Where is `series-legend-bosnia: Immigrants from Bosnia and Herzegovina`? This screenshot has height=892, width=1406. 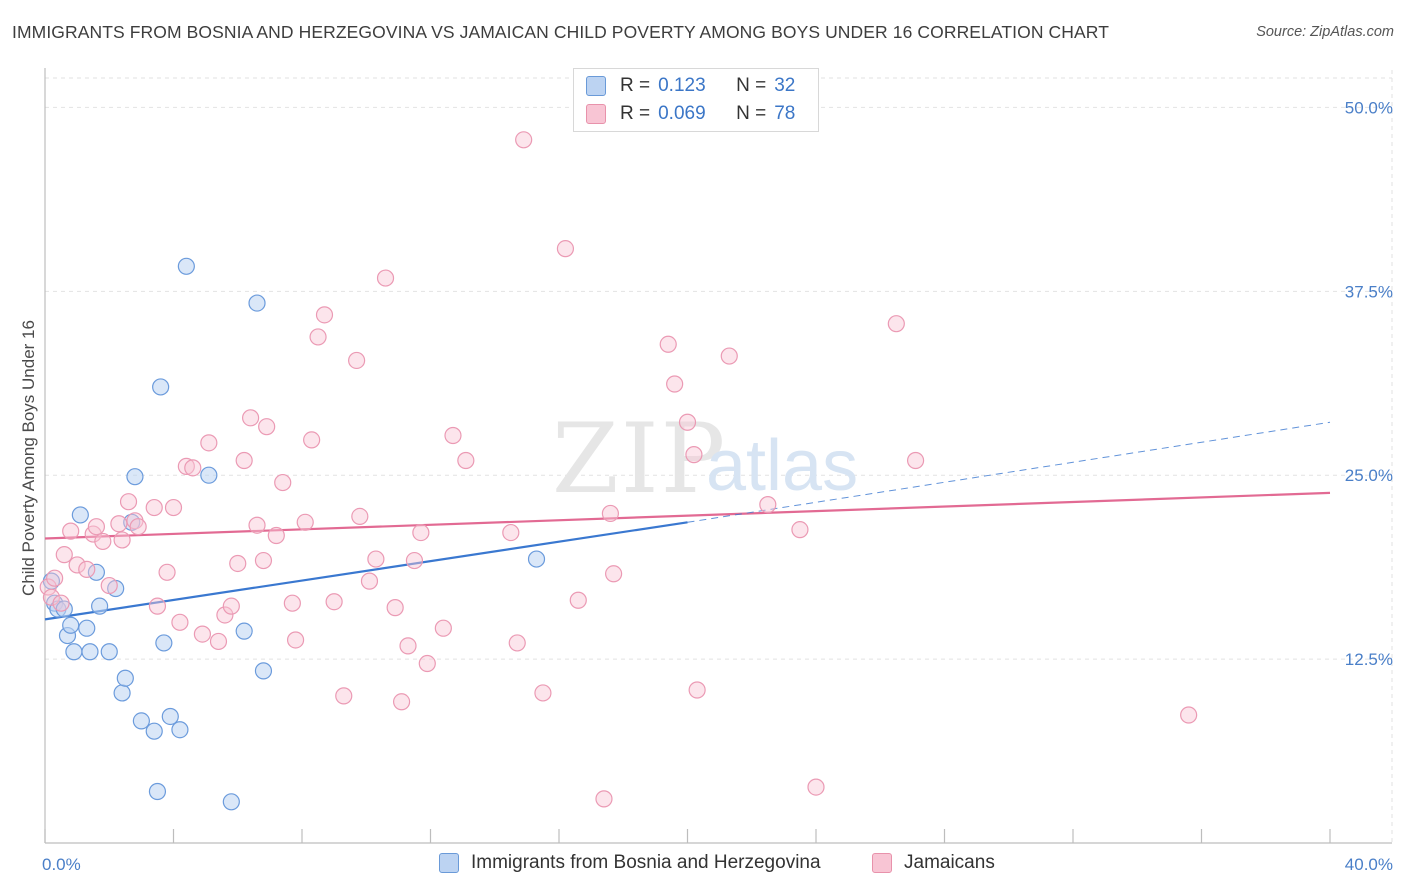
series-legend-bosnia: Immigrants from Bosnia and Herzegovina is located at coordinates (630, 863).